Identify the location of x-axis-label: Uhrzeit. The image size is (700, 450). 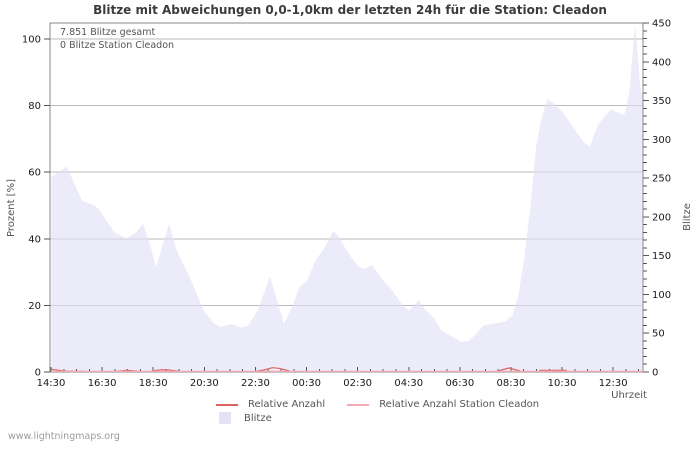
(629, 395).